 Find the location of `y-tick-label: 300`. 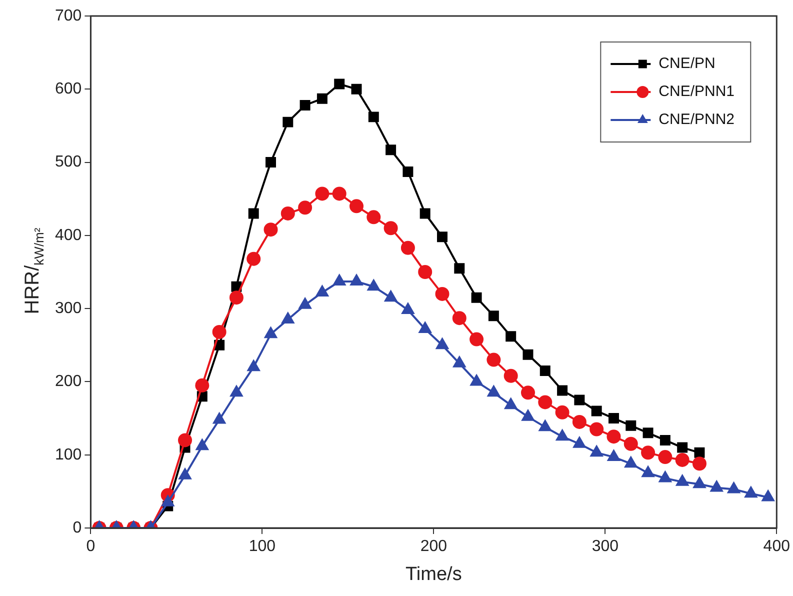

y-tick-label: 300 is located at coordinates (68, 308).